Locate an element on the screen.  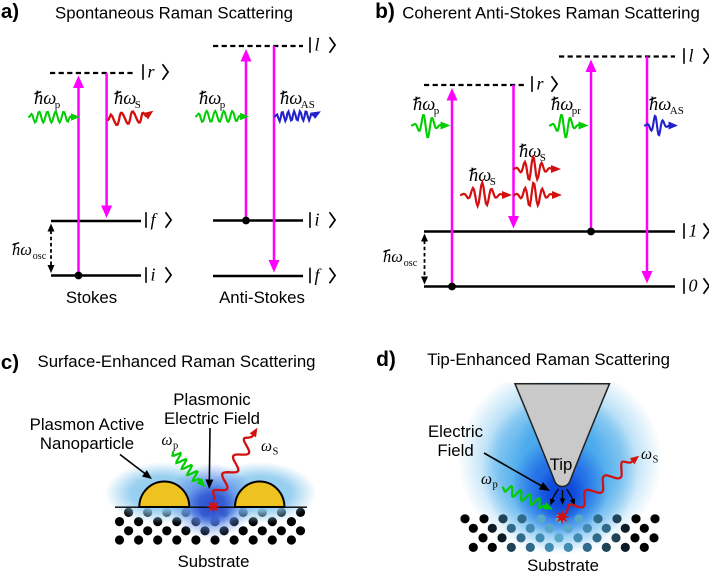
svg-text: Nanoparticle is located at coordinates (87, 443).